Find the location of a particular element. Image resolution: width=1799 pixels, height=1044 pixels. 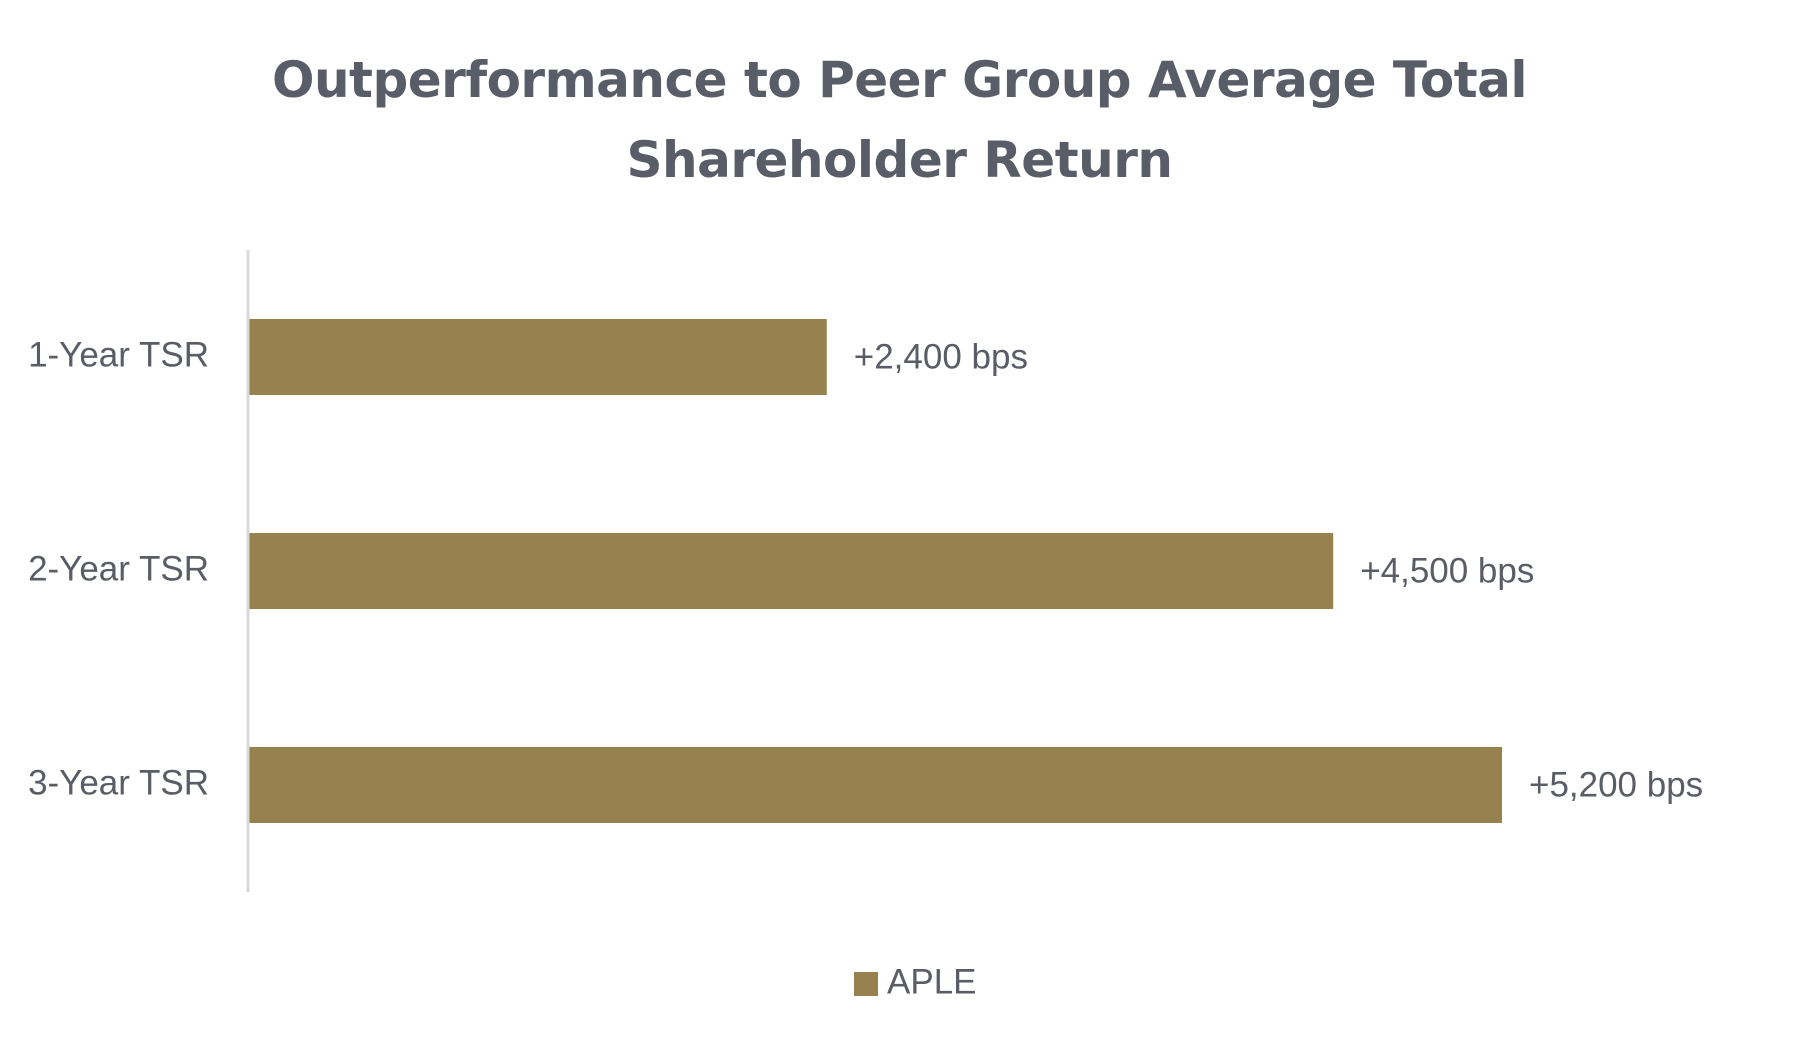

legend: APLE is located at coordinates (915, 981).